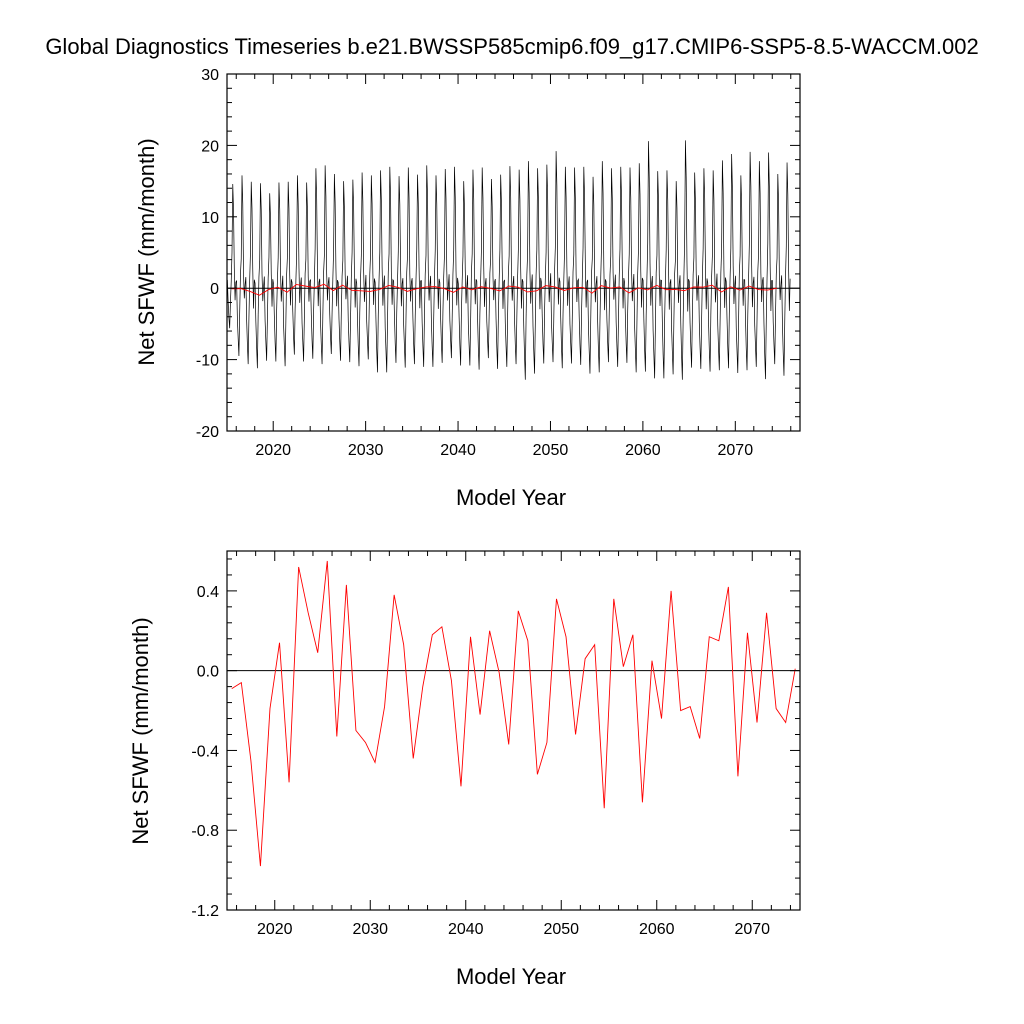  Describe the element at coordinates (210, 75) in the screenshot. I see `y-tick-label: 30` at that location.